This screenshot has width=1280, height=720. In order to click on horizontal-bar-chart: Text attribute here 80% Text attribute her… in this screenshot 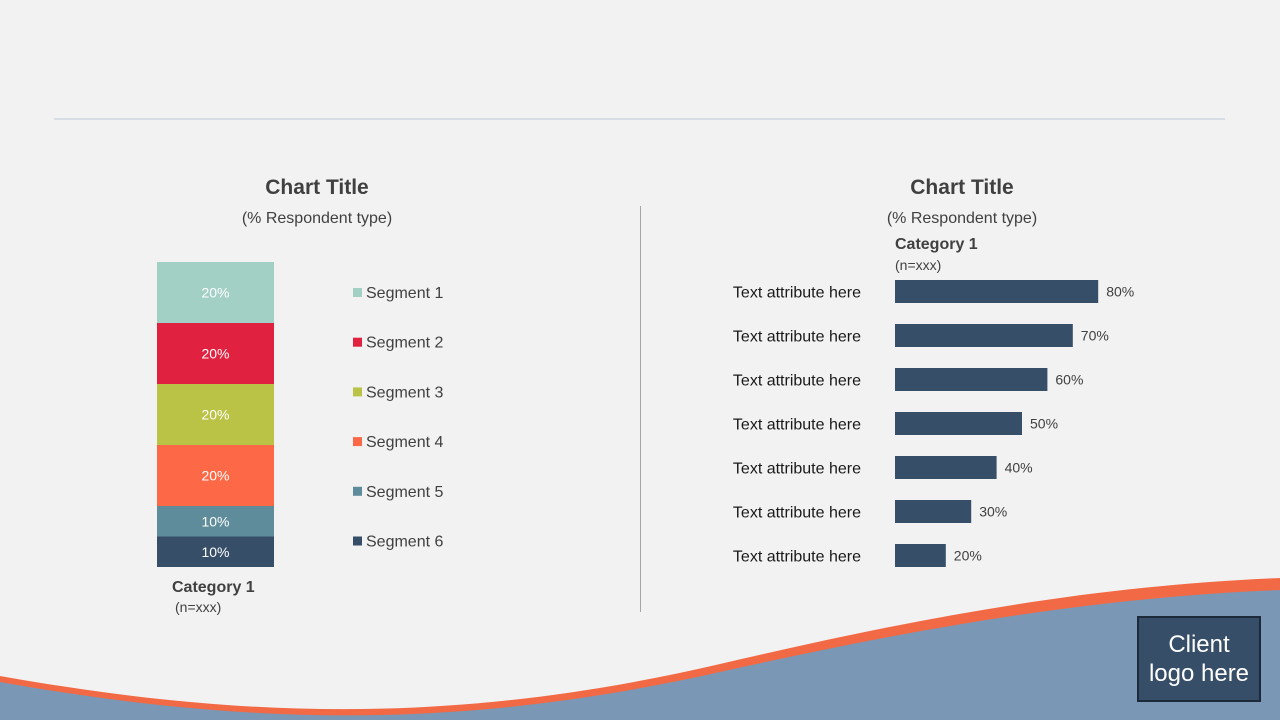, I will do `click(933, 423)`.